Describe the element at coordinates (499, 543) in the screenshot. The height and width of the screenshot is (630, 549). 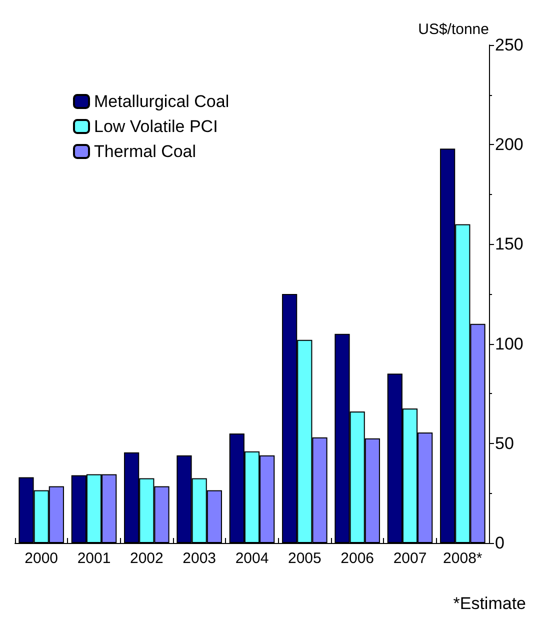
I see `y-tick-label: 0` at that location.